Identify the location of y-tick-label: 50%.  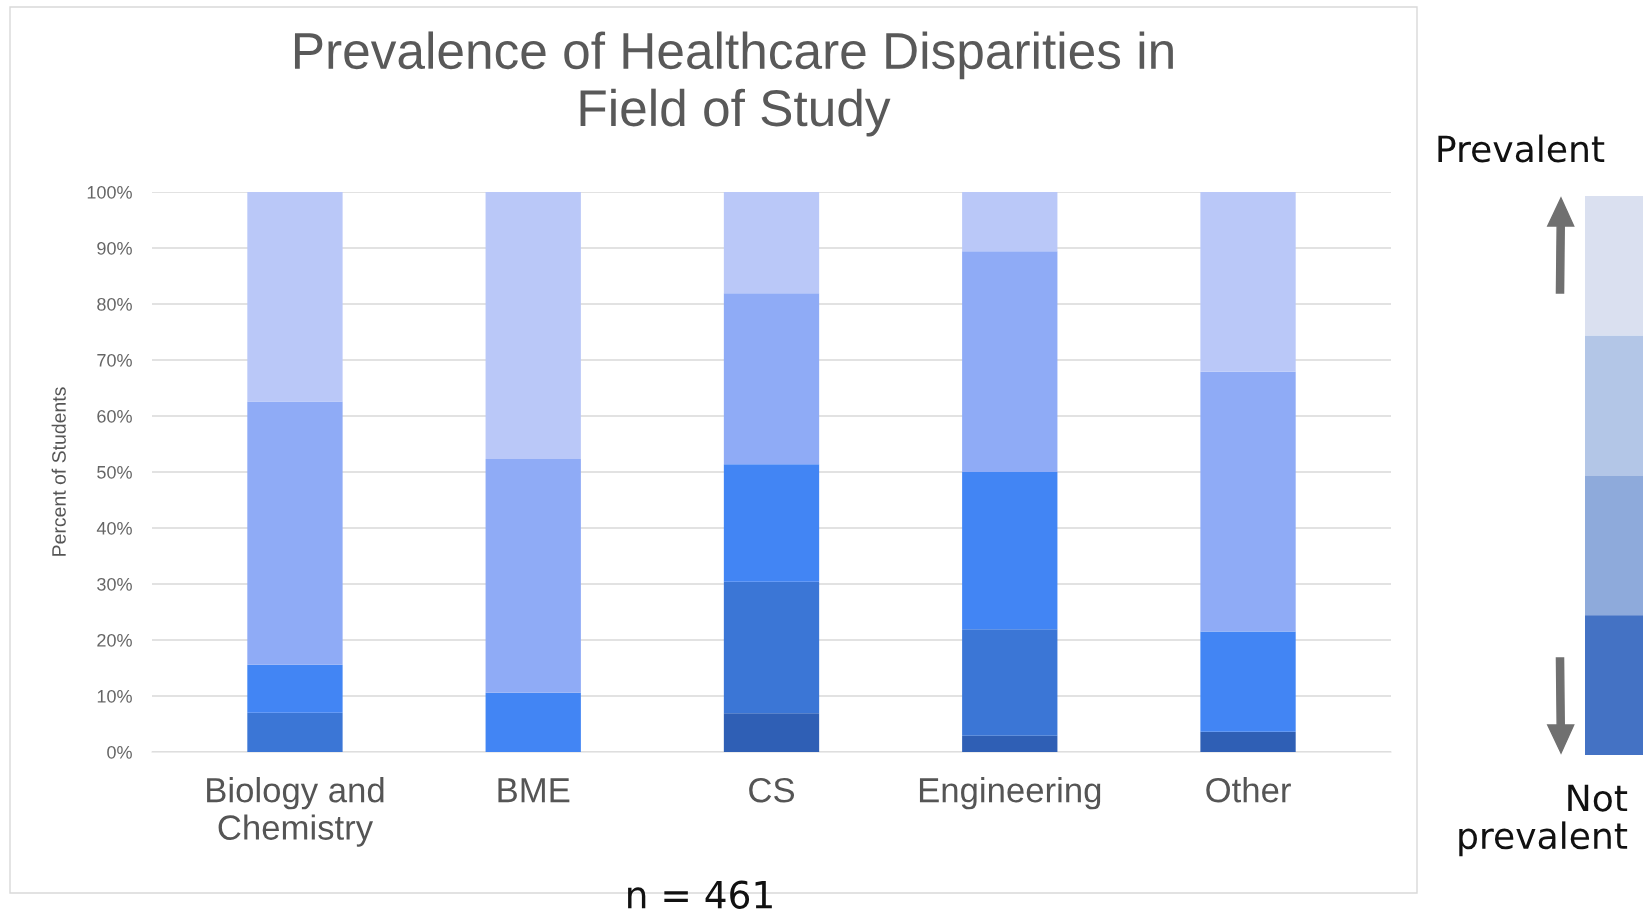
(114, 472).